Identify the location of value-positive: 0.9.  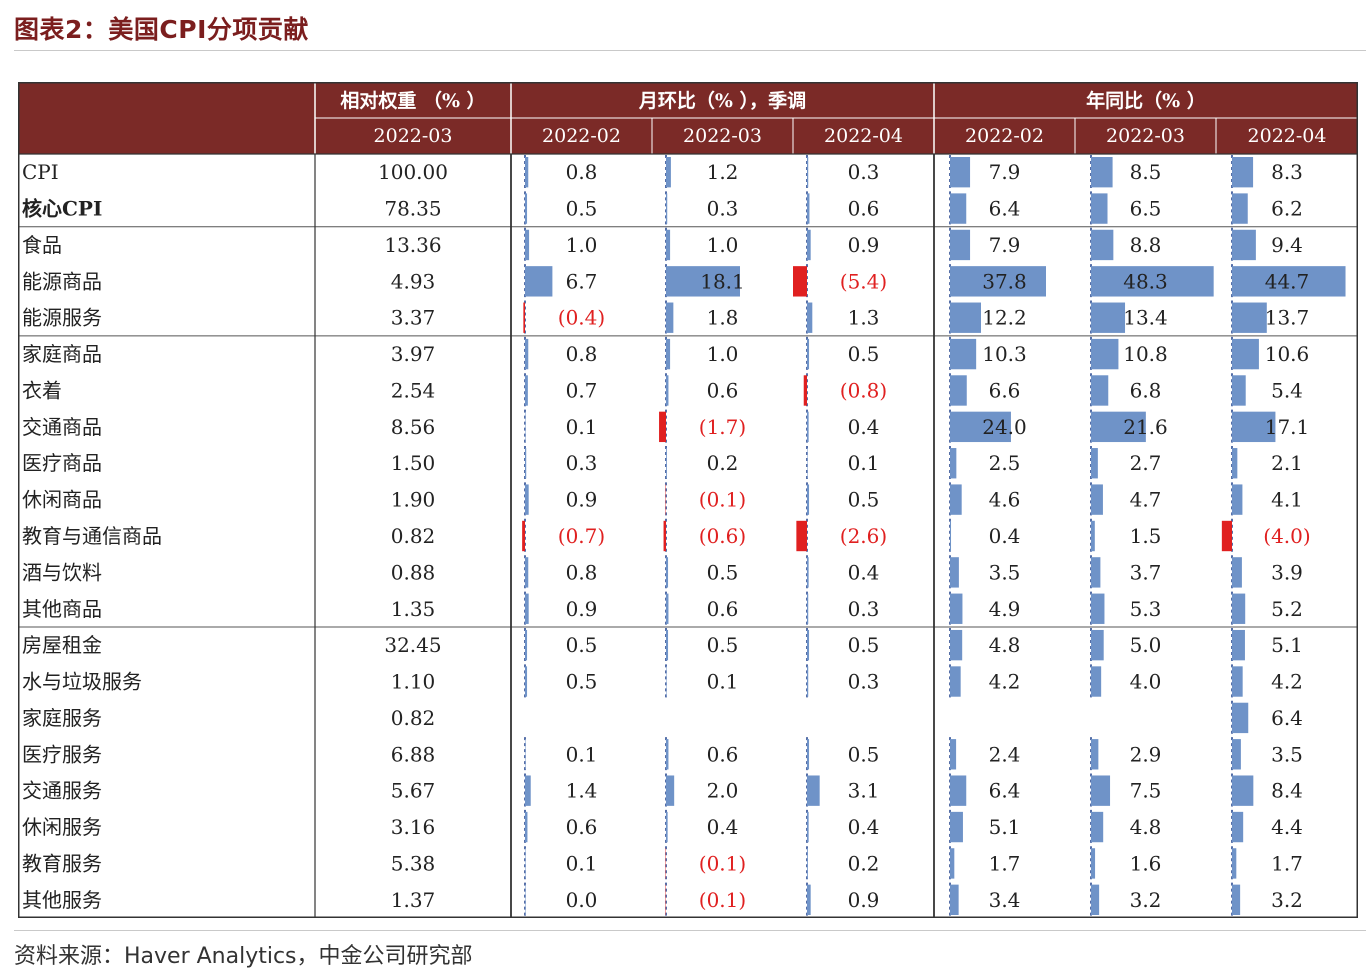
(582, 609).